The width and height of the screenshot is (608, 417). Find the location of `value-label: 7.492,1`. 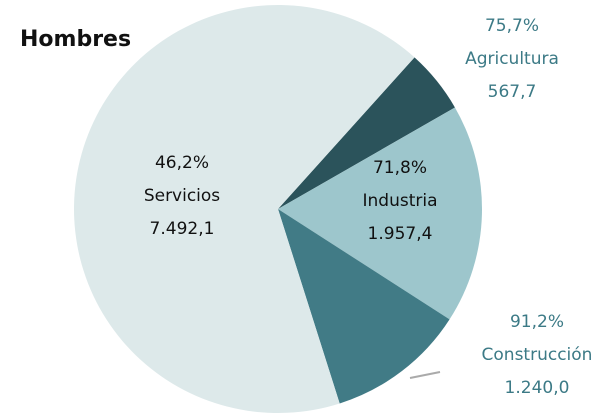

value-label: 7.492,1 is located at coordinates (182, 229).